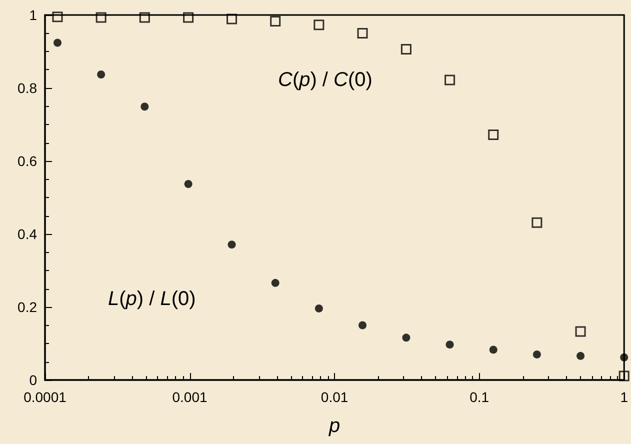  What do you see at coordinates (152, 299) in the screenshot?
I see `annotation: L(p) / L(0)` at bounding box center [152, 299].